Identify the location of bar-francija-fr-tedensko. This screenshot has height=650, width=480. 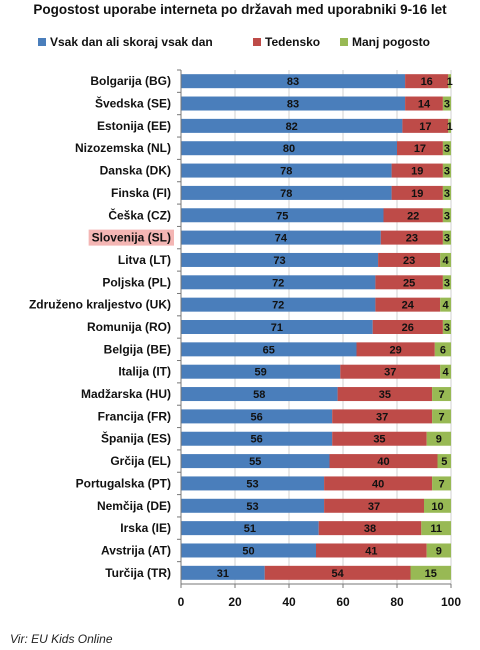
(382, 416).